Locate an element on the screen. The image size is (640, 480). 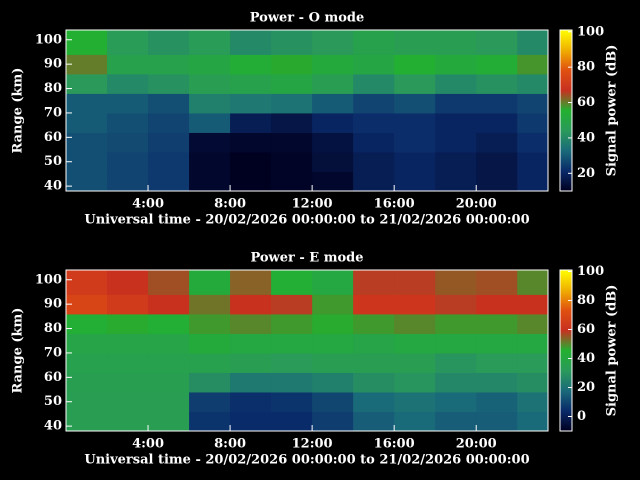
y-tick-label: 70 is located at coordinates (53, 112).